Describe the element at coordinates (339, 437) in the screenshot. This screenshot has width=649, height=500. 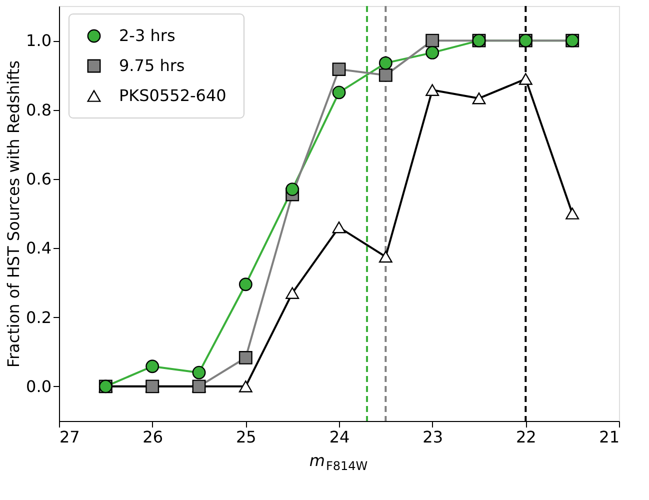
I see `x-tick-label: 24` at that location.